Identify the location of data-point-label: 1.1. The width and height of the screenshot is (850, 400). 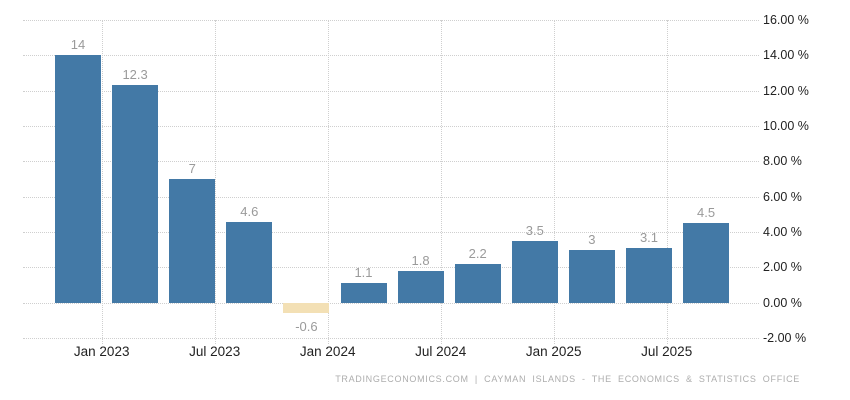
(363, 273).